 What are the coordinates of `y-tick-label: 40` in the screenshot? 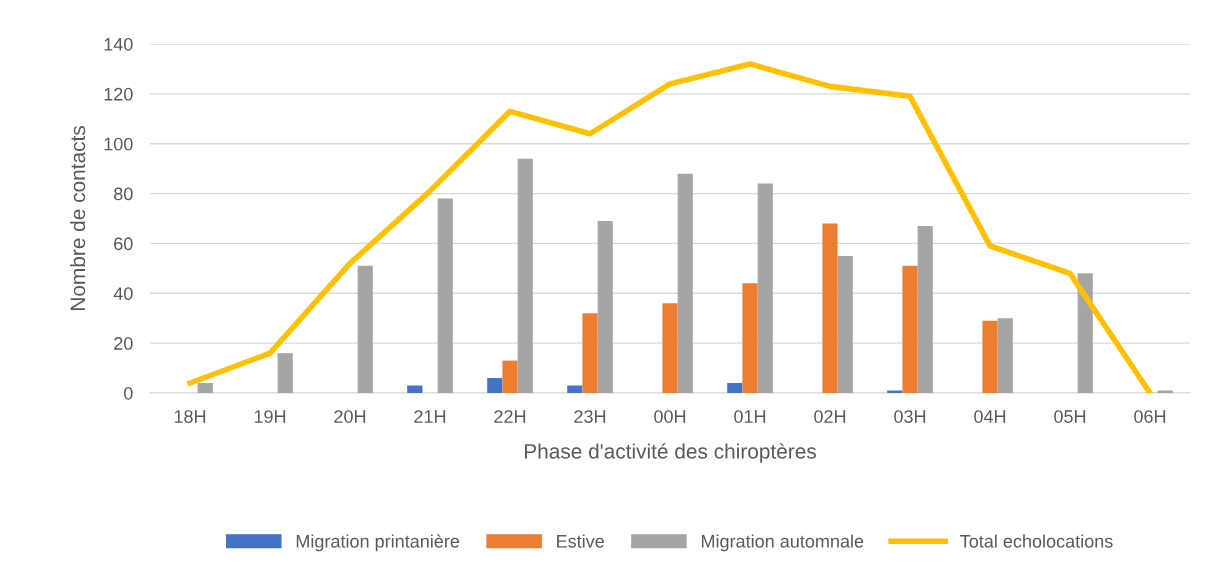 It's located at (123, 294).